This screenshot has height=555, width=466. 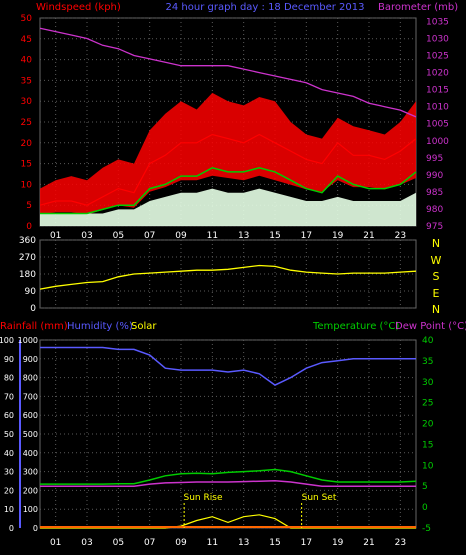 I want to click on barometer-tick-label: 980, so click(x=434, y=210).